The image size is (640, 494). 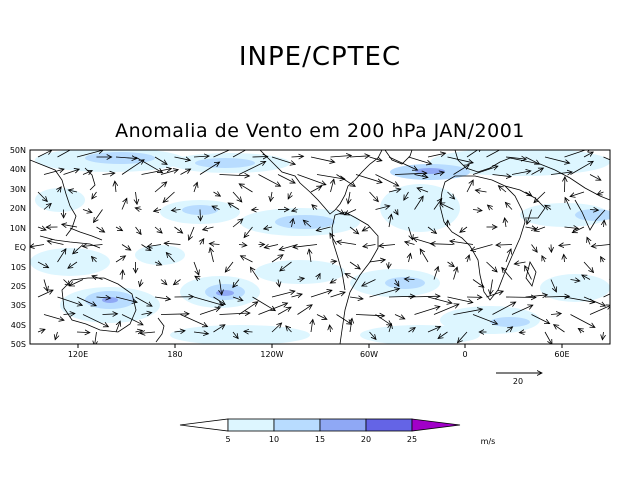 I want to click on colorbar-units: m/s, so click(x=488, y=441).